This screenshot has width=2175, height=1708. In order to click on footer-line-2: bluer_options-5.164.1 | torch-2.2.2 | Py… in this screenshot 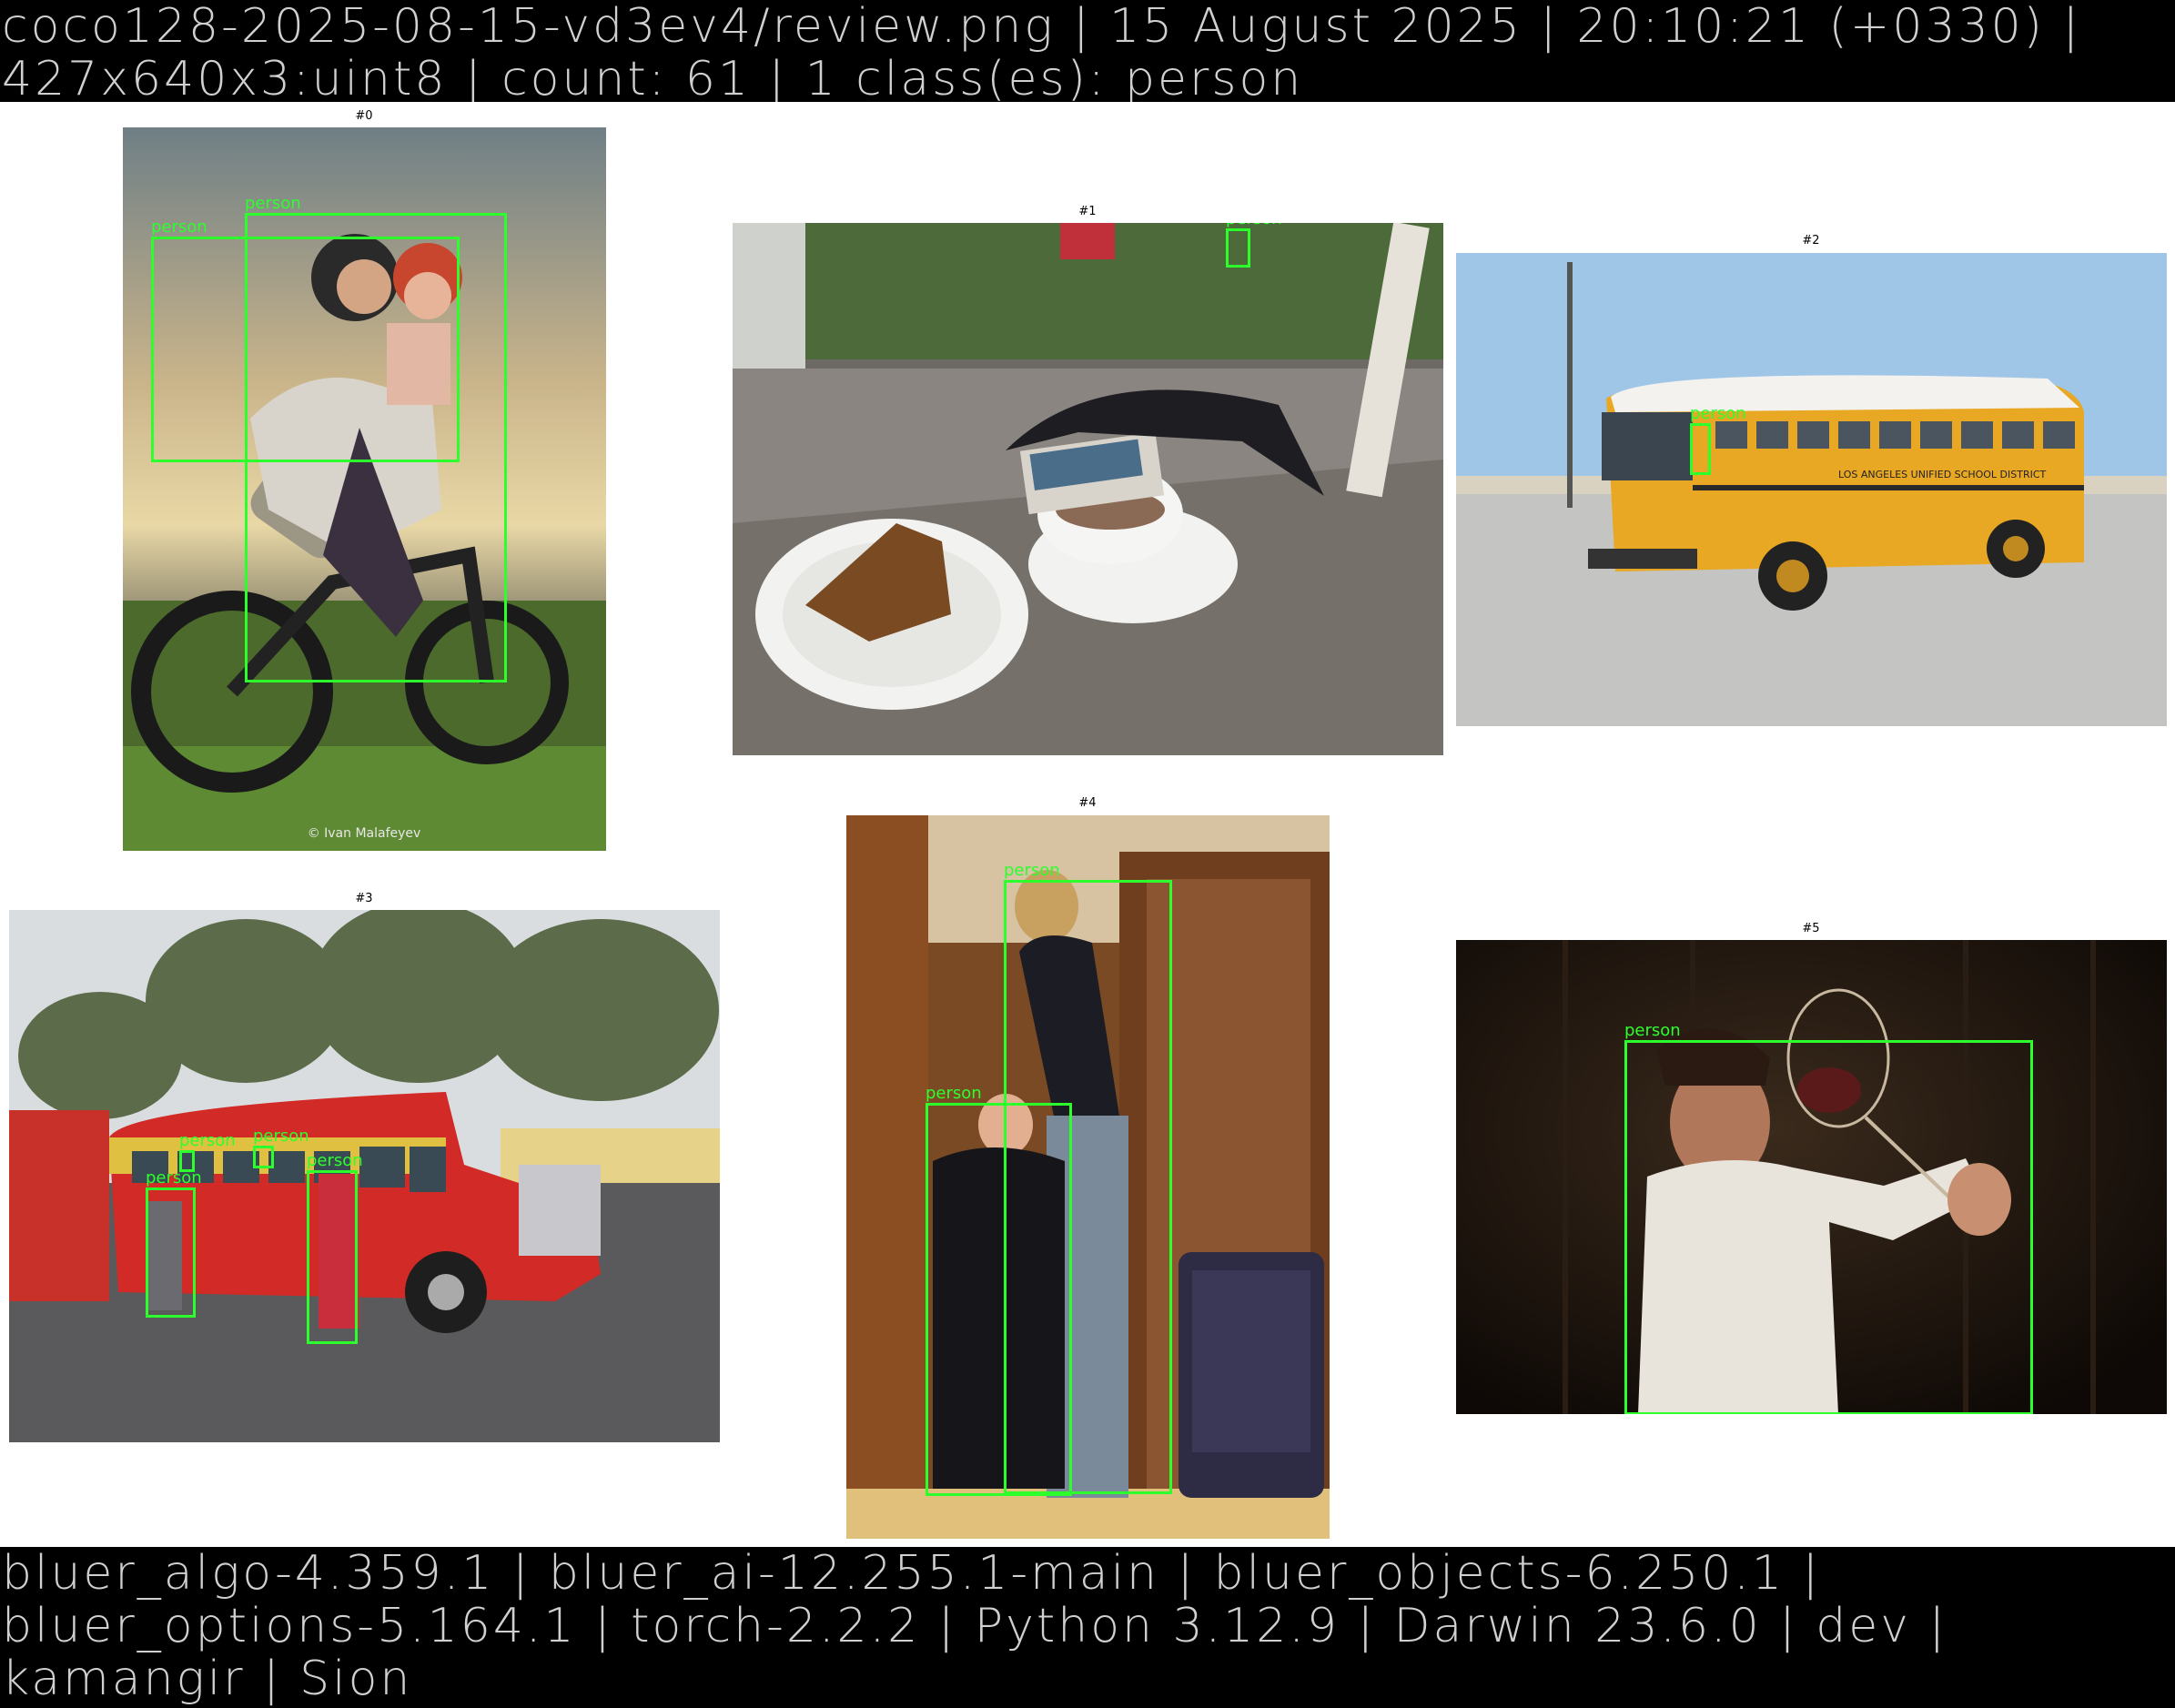, I will do `click(975, 1626)`.